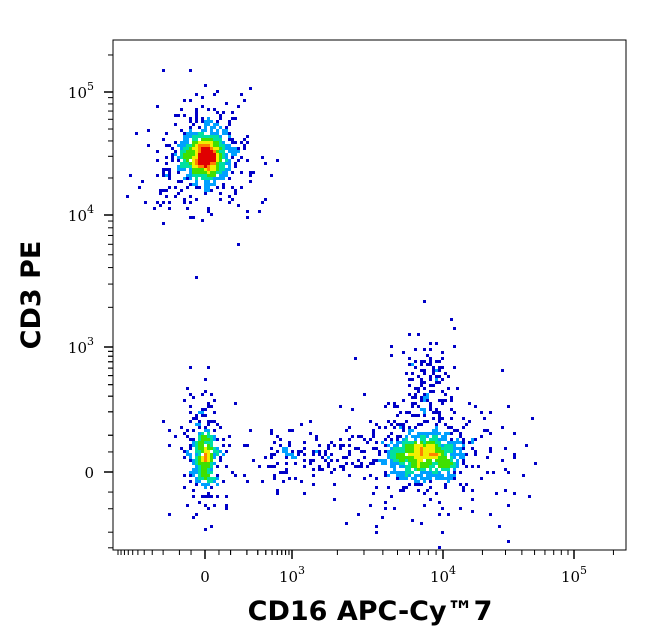  I want to click on x-tick-label: 10⁴, so click(443, 575).